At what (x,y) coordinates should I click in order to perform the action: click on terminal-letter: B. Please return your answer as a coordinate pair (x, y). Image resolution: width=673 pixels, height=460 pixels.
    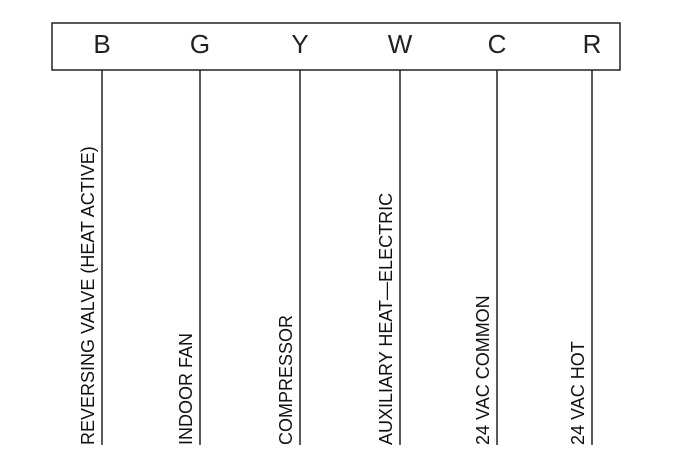
    Looking at the image, I should click on (101, 44).